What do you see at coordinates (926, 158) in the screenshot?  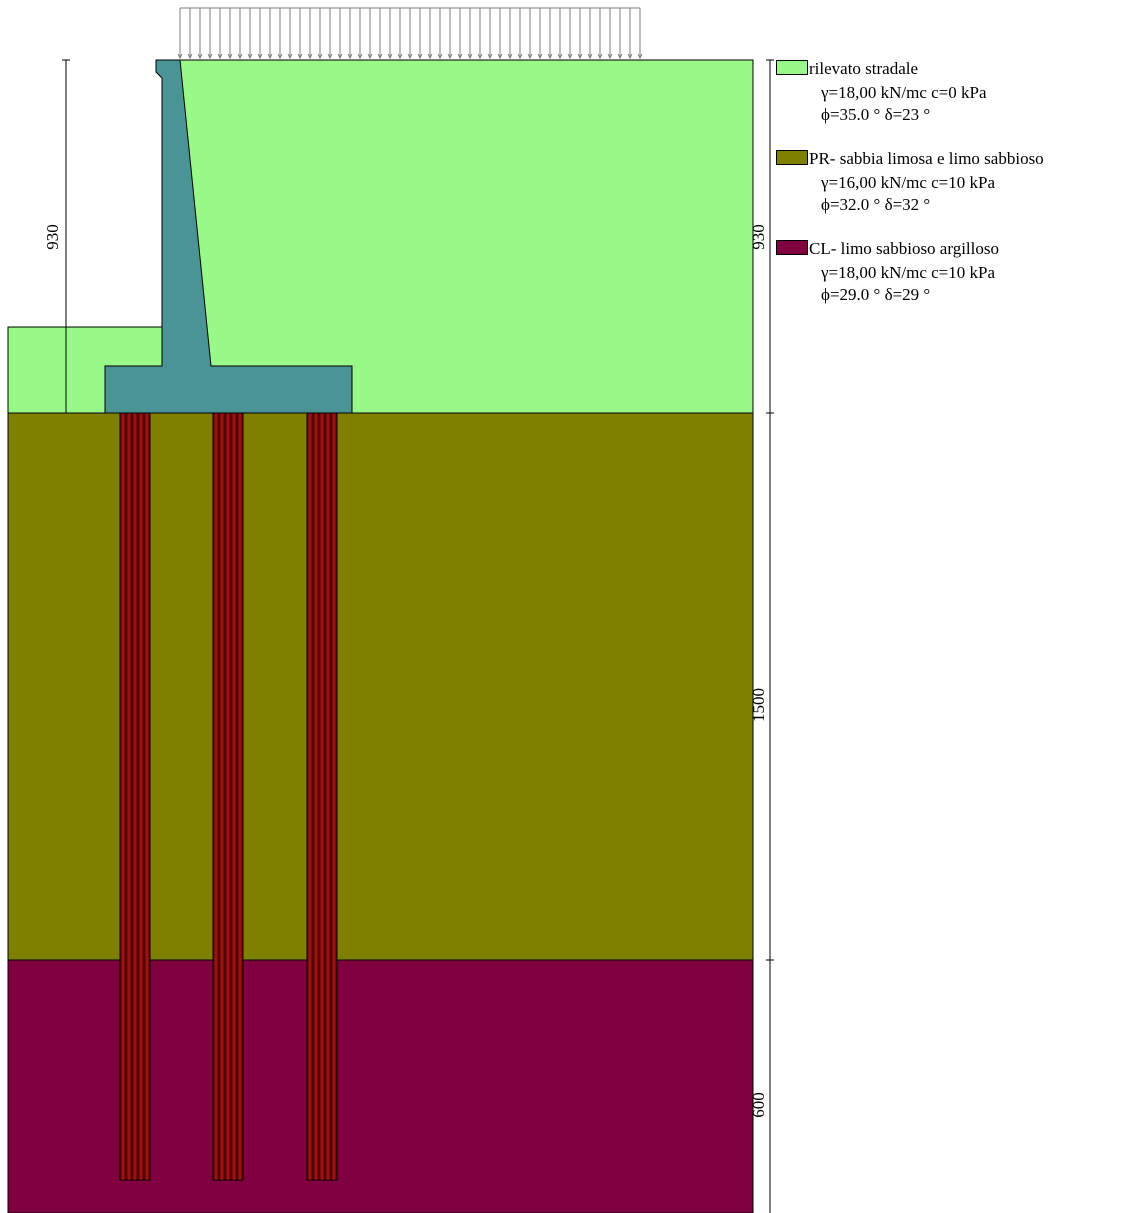 I see `legend-layer-name: PR- sabbia limosa e limo sabbioso` at bounding box center [926, 158].